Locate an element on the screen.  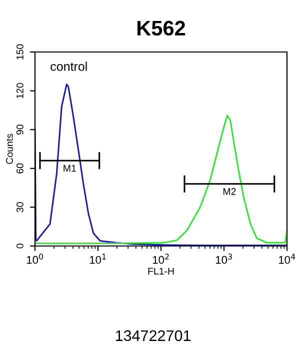
x-tick-label: 10$^{1}$ is located at coordinates (98, 259).